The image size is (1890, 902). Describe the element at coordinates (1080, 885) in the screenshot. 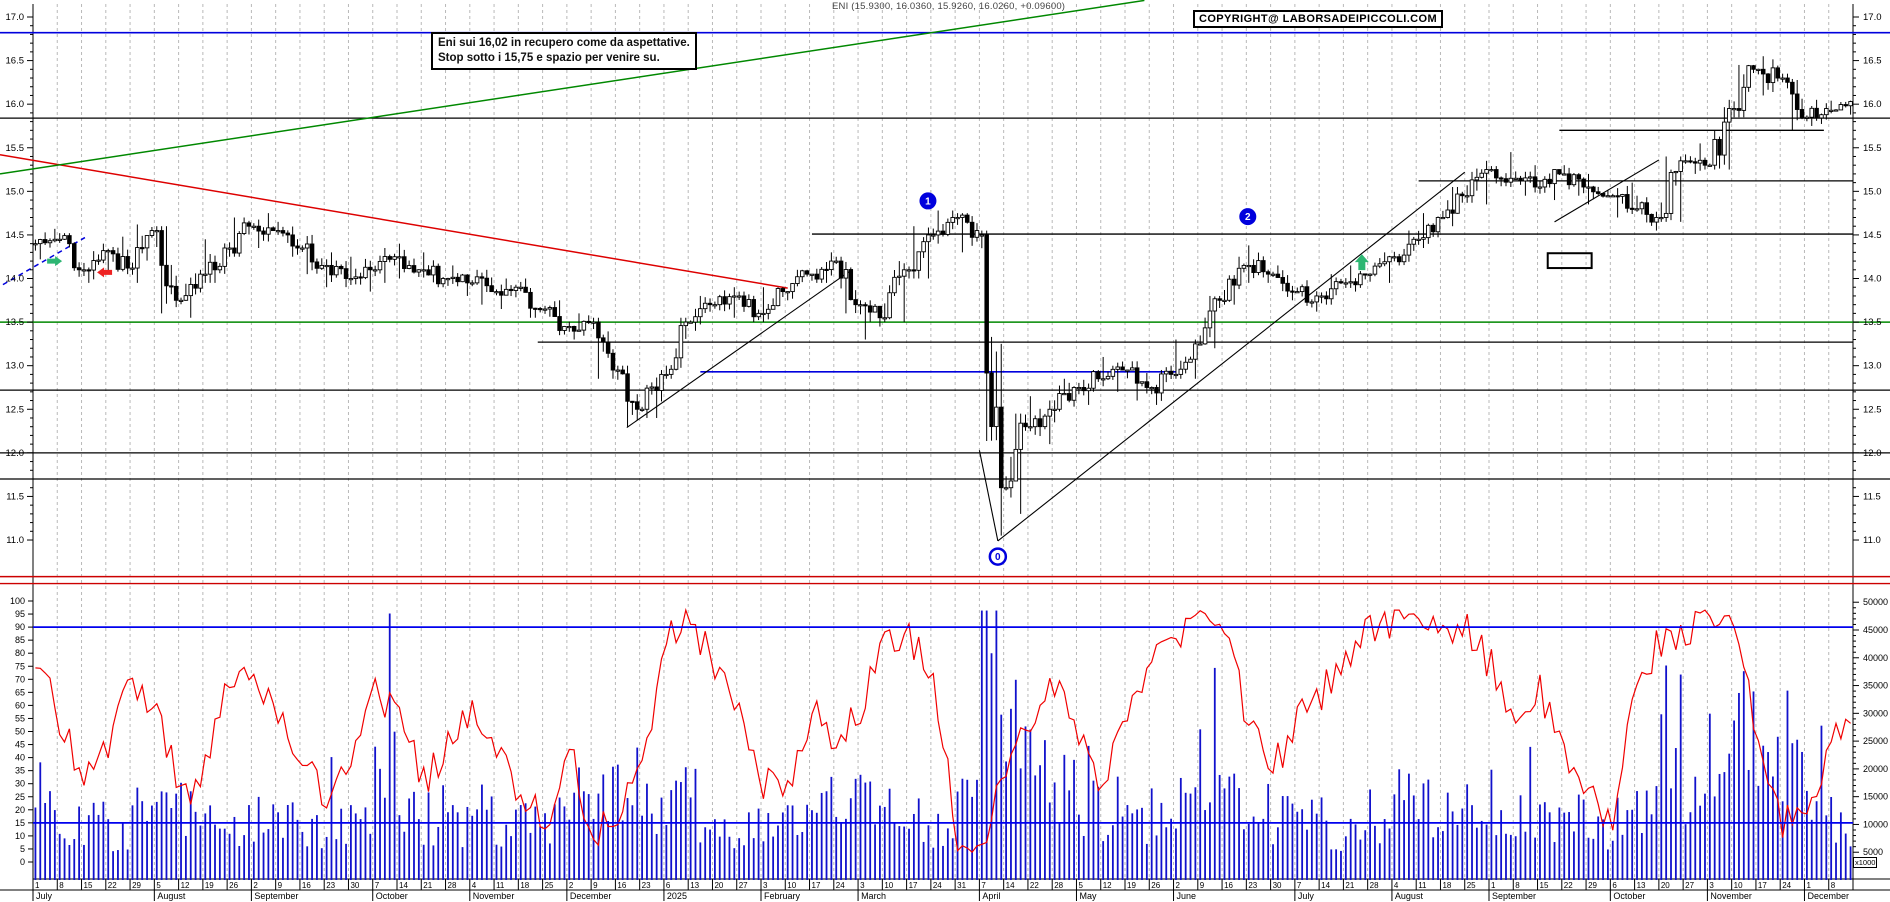

I see `week-label: 5` at that location.